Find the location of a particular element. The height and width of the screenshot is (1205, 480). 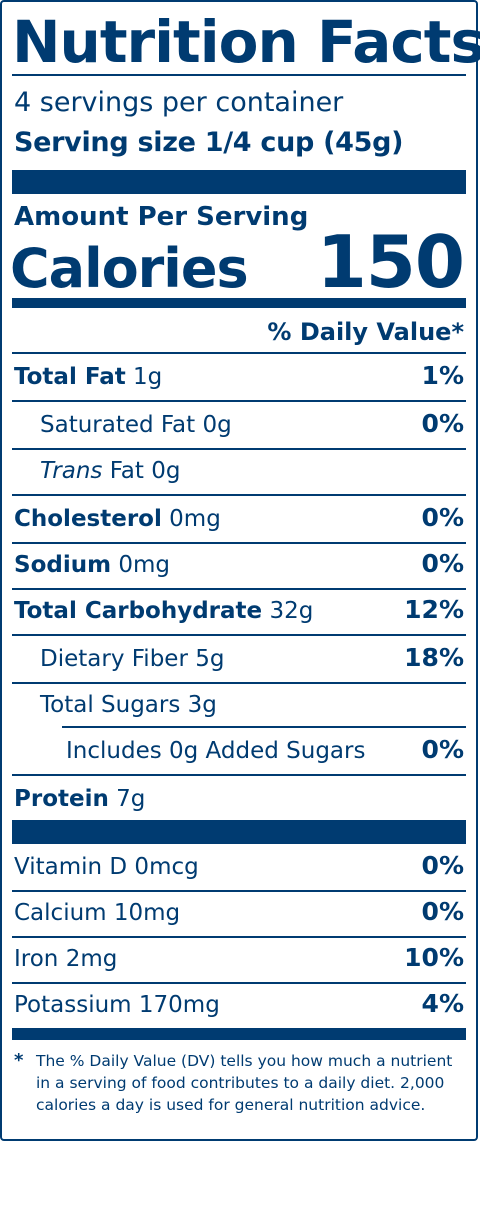

nutrient-amount: 1g is located at coordinates (148, 377).